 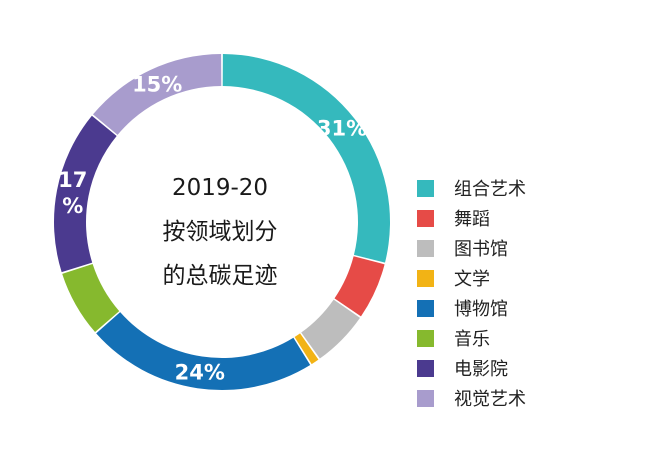 What do you see at coordinates (490, 399) in the screenshot?
I see `legend-label-7: 视觉艺术` at bounding box center [490, 399].